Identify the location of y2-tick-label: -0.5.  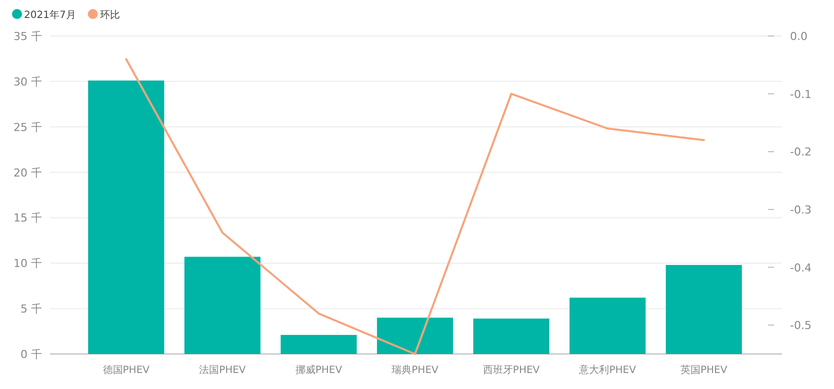
(801, 325).